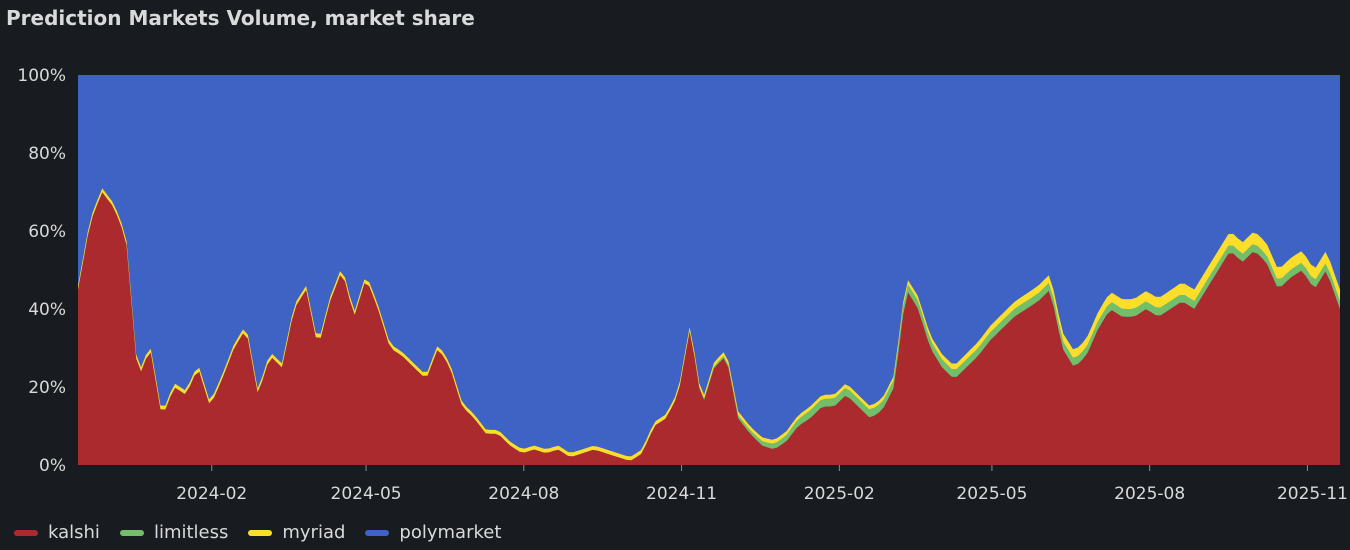 The image size is (1350, 550). What do you see at coordinates (211, 494) in the screenshot?
I see `x-tick-label: 2024-02` at bounding box center [211, 494].